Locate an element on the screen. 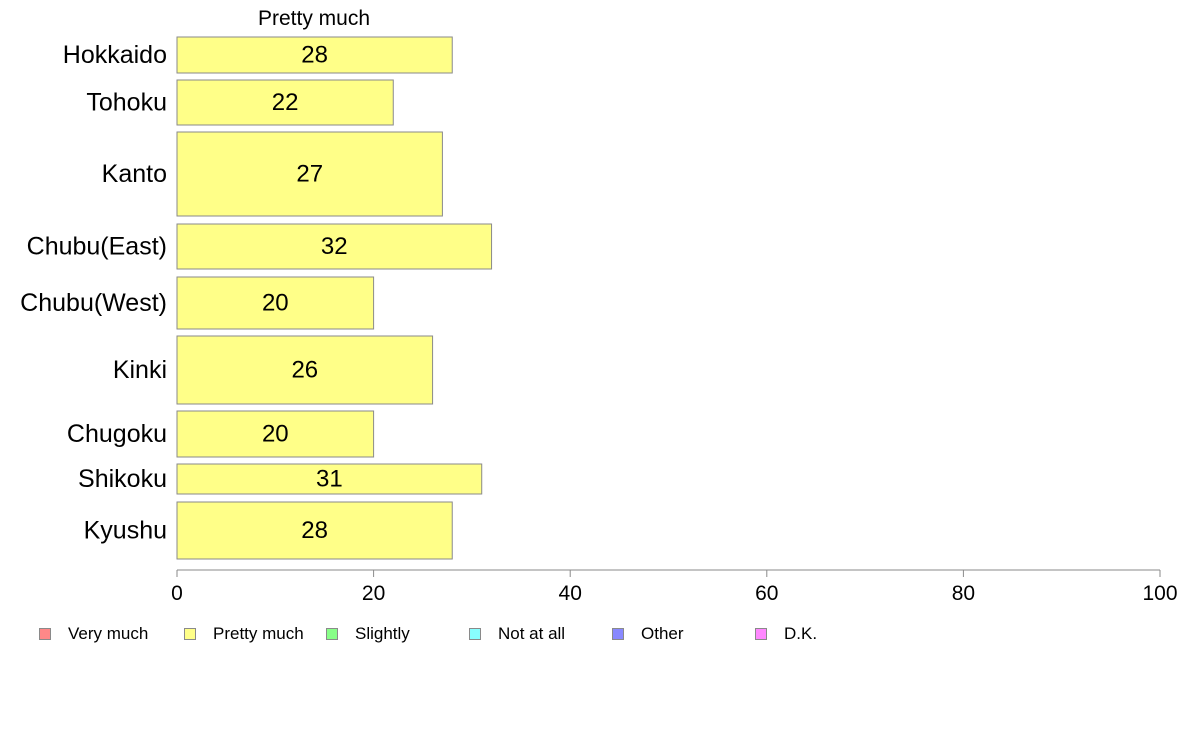  chart-title: Pretty much is located at coordinates (314, 18).